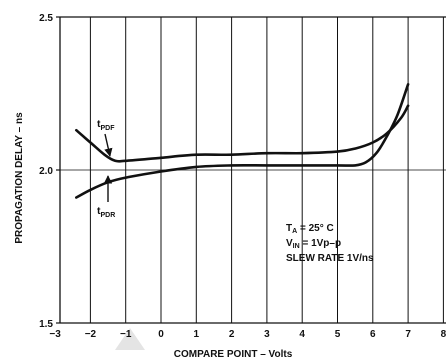 The width and height of the screenshot is (446, 362). What do you see at coordinates (108, 215) in the screenshot?
I see `tpdr-label-sub: PDR` at bounding box center [108, 215].